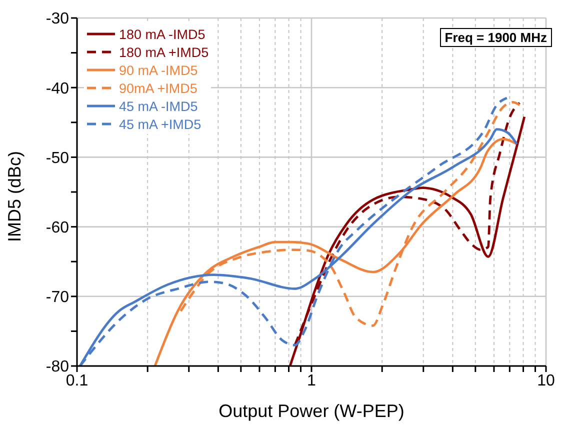 Image resolution: width=568 pixels, height=433 pixels. What do you see at coordinates (162, 34) in the screenshot?
I see `legend-label: 180 mA -IMD5` at bounding box center [162, 34].